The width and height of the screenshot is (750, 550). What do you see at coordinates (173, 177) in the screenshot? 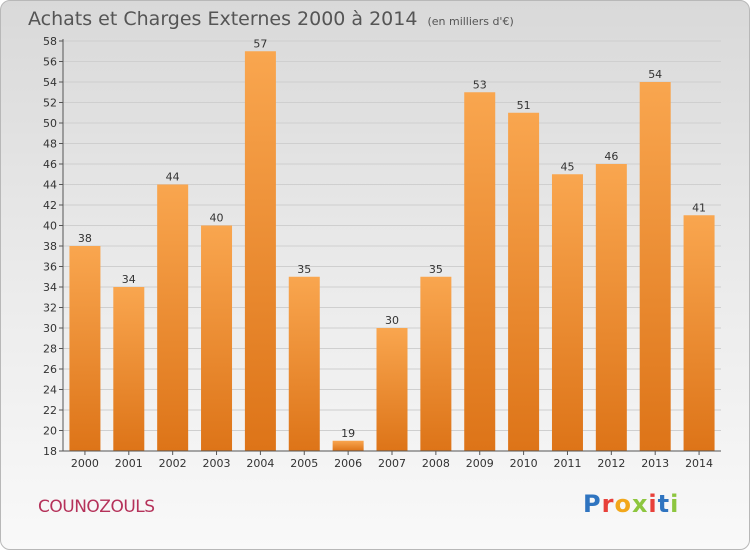
I see `bar-value-label: 44` at bounding box center [173, 177].